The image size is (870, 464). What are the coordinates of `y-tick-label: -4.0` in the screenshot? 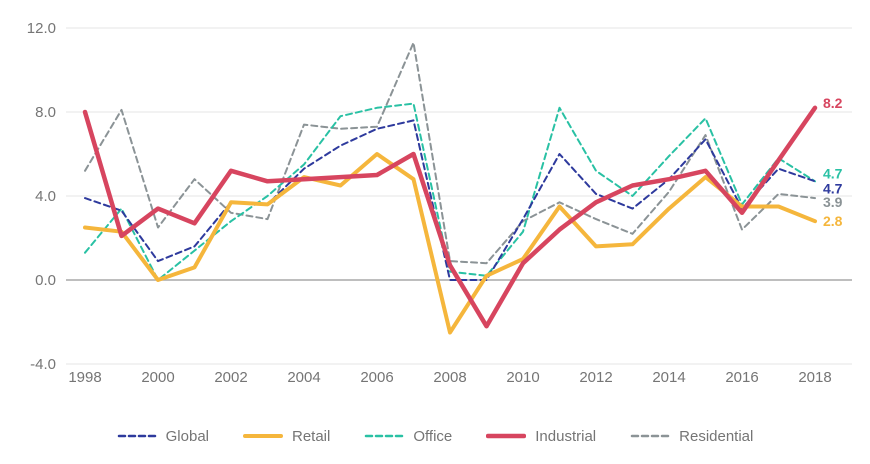 It's located at (43, 364).